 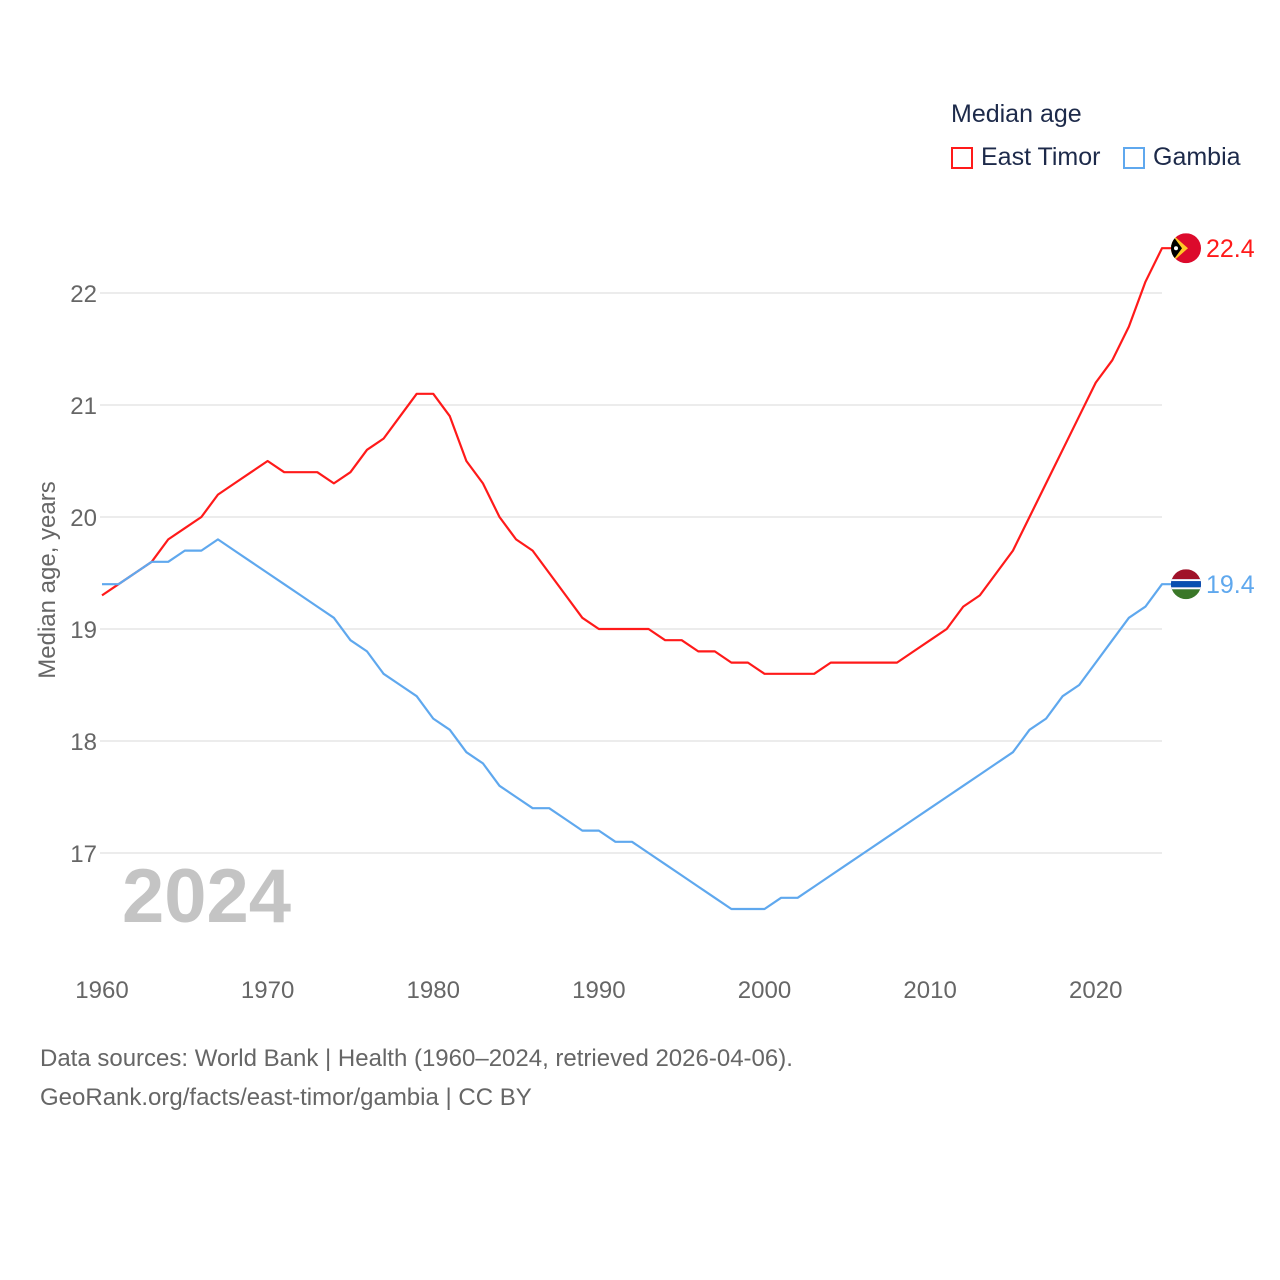 I want to click on end-value-label: 19.4, so click(x=1230, y=585).